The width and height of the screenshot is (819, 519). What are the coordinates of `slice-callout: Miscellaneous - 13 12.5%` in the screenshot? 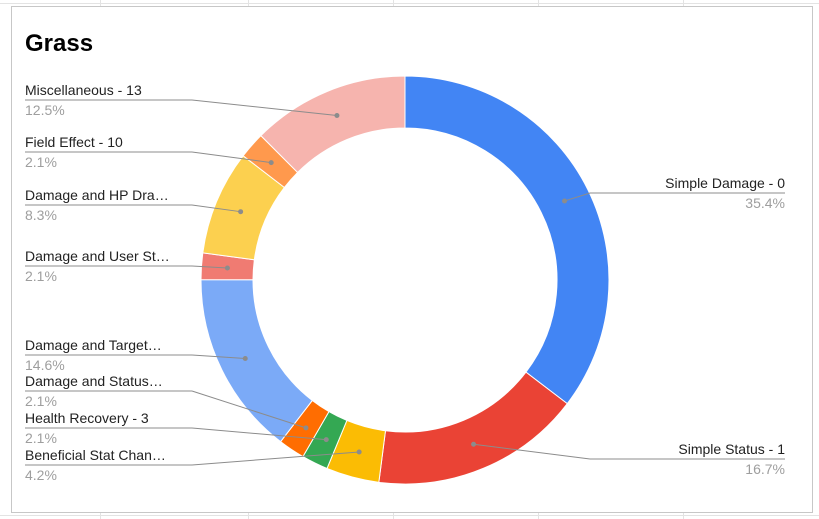 It's located at (182, 100).